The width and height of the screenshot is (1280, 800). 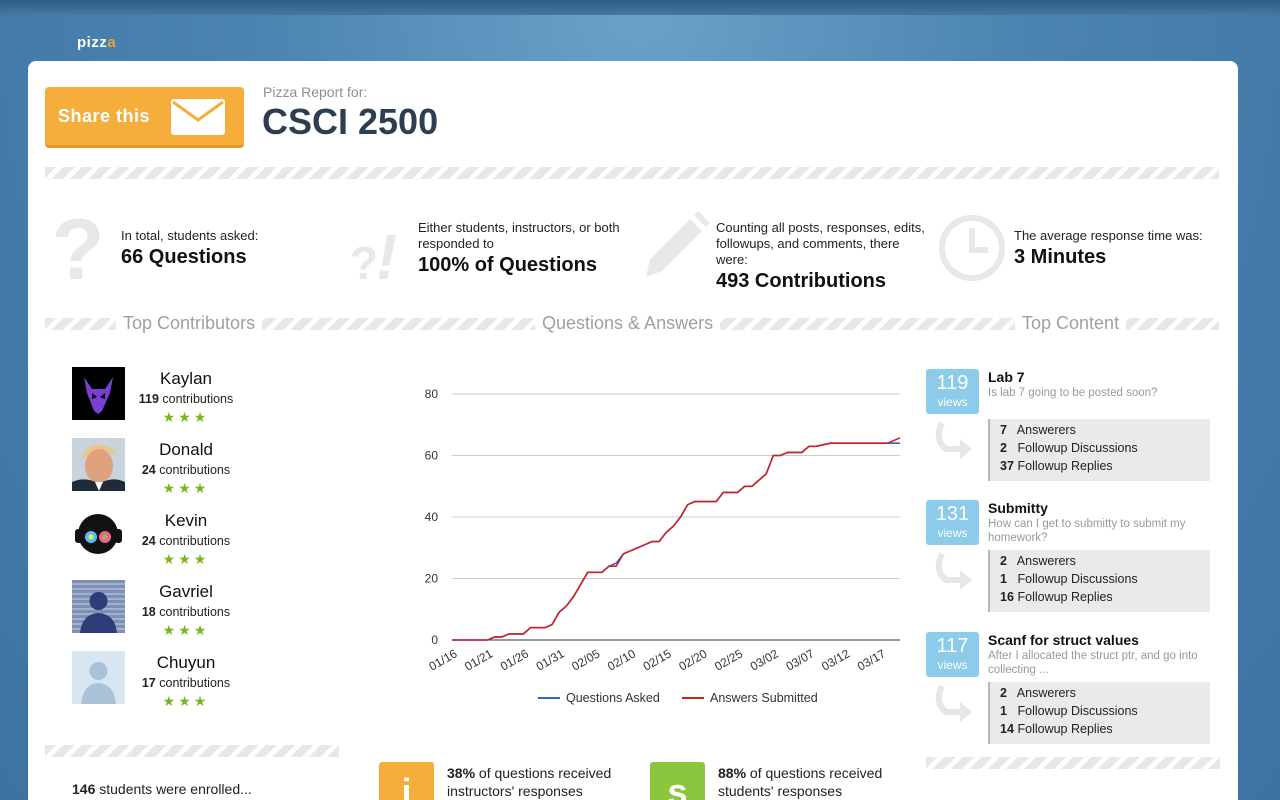 What do you see at coordinates (104, 115) in the screenshot?
I see `share-button-label: Share this` at bounding box center [104, 115].